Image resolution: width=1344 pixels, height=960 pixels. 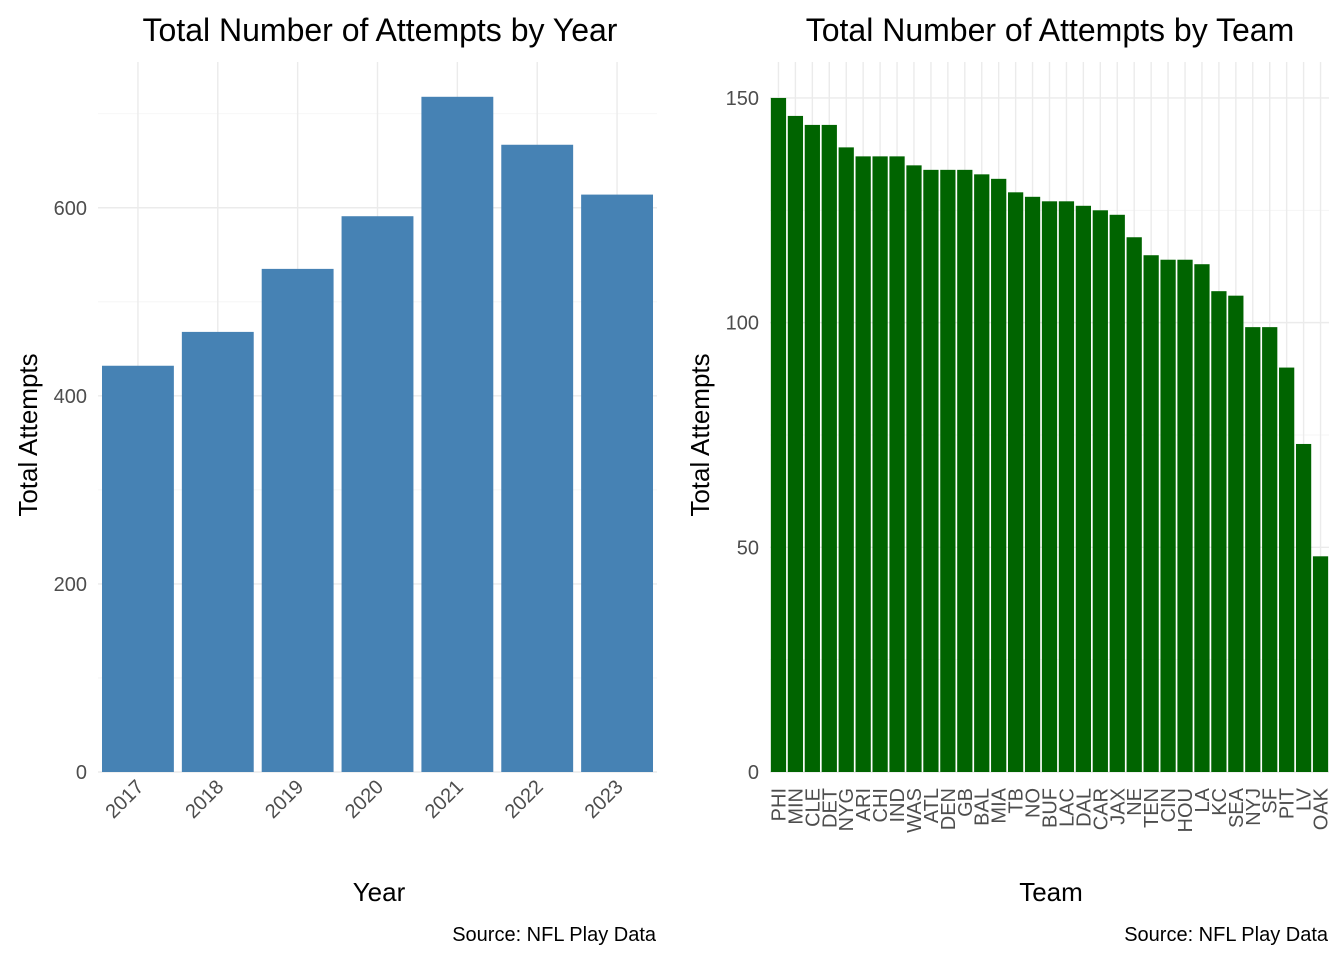 I want to click on team-bar-pit, so click(x=1287, y=569).